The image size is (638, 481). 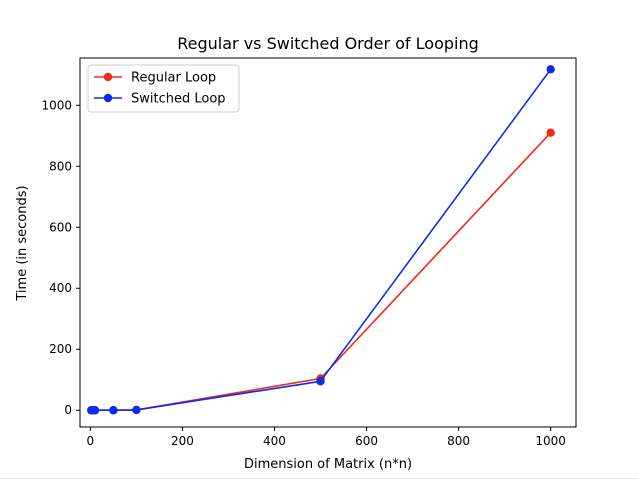 I want to click on y-tick-label: 200, so click(x=60, y=349).